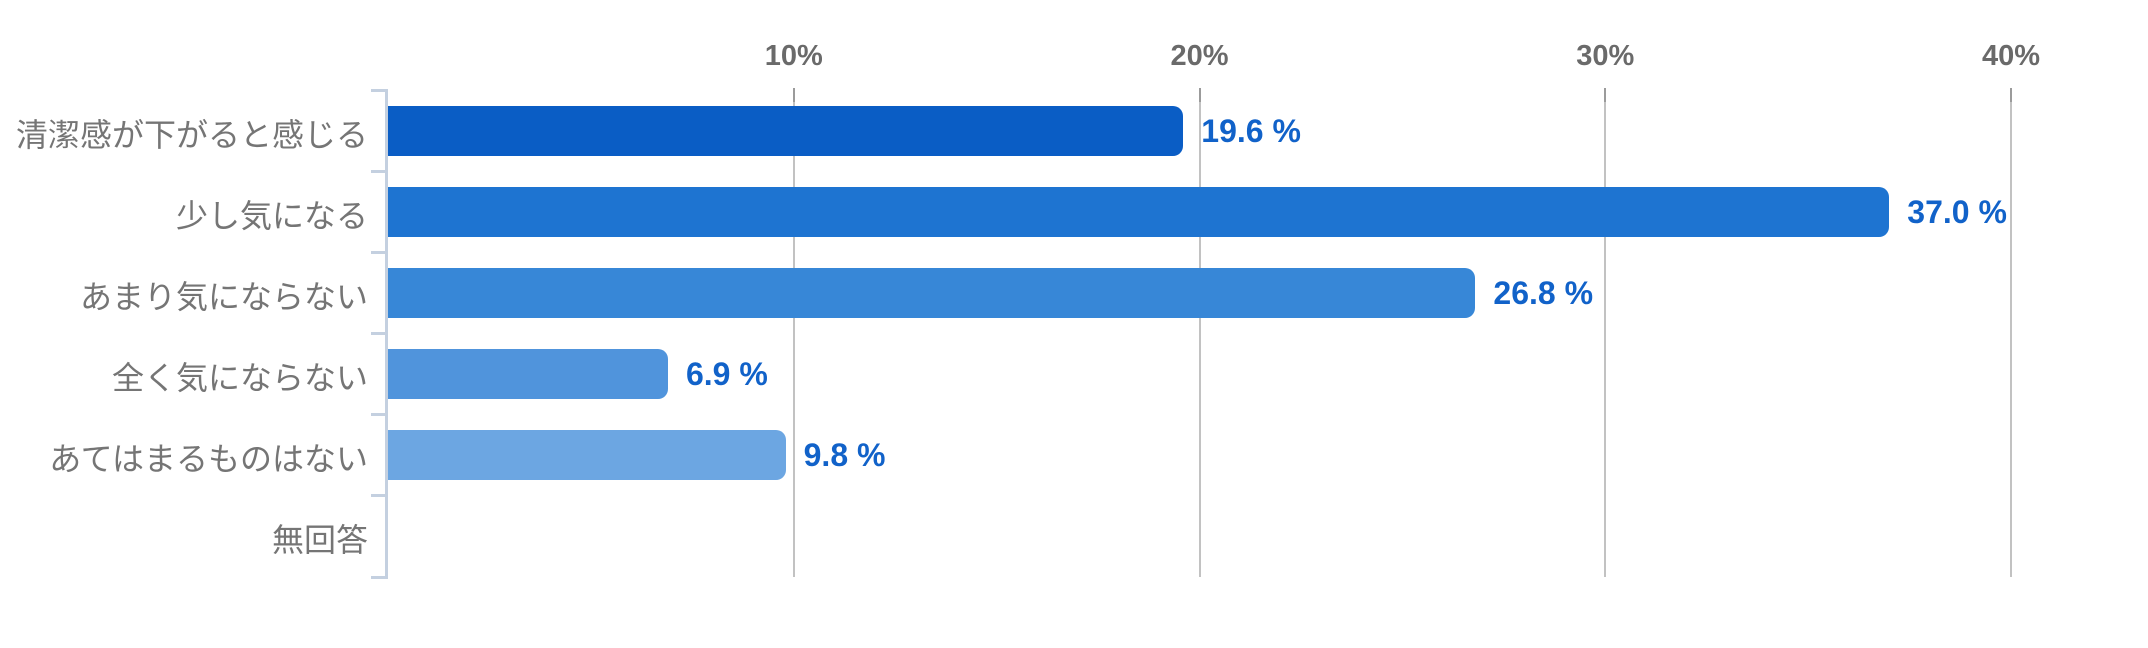 The image size is (2148, 648). I want to click on x-axis-tick-label: 10%, so click(793, 56).